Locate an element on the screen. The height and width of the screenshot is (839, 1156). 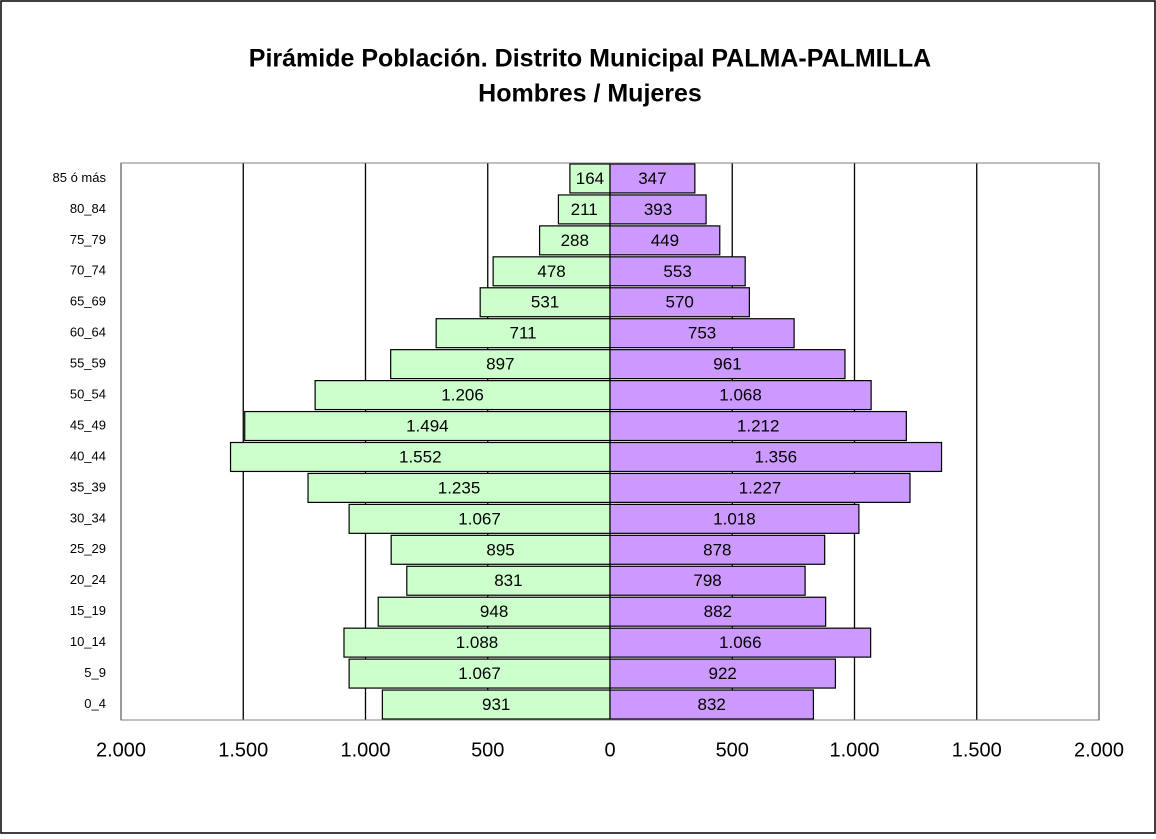
data-label: 1.088 is located at coordinates (477, 642).